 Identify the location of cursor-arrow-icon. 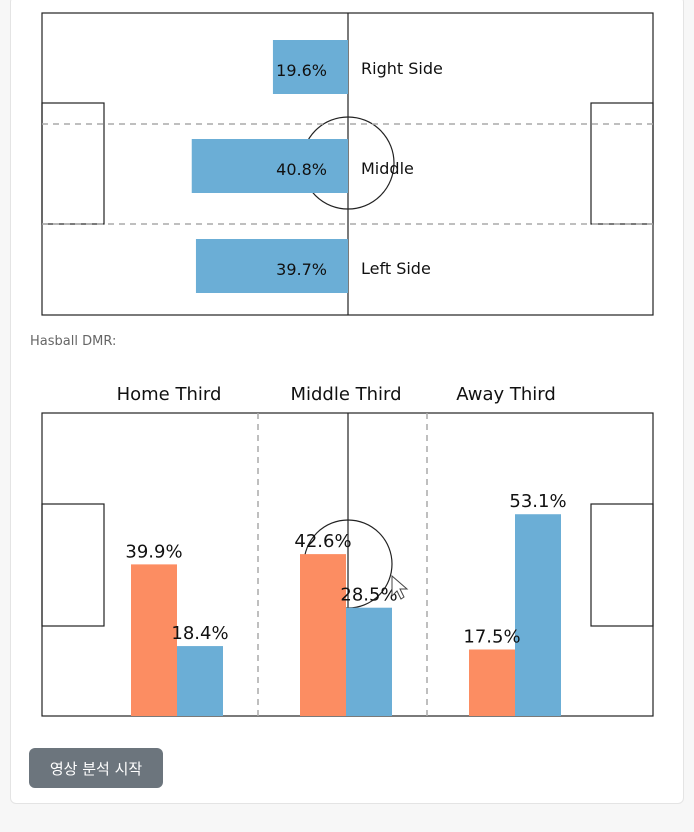
(400, 587).